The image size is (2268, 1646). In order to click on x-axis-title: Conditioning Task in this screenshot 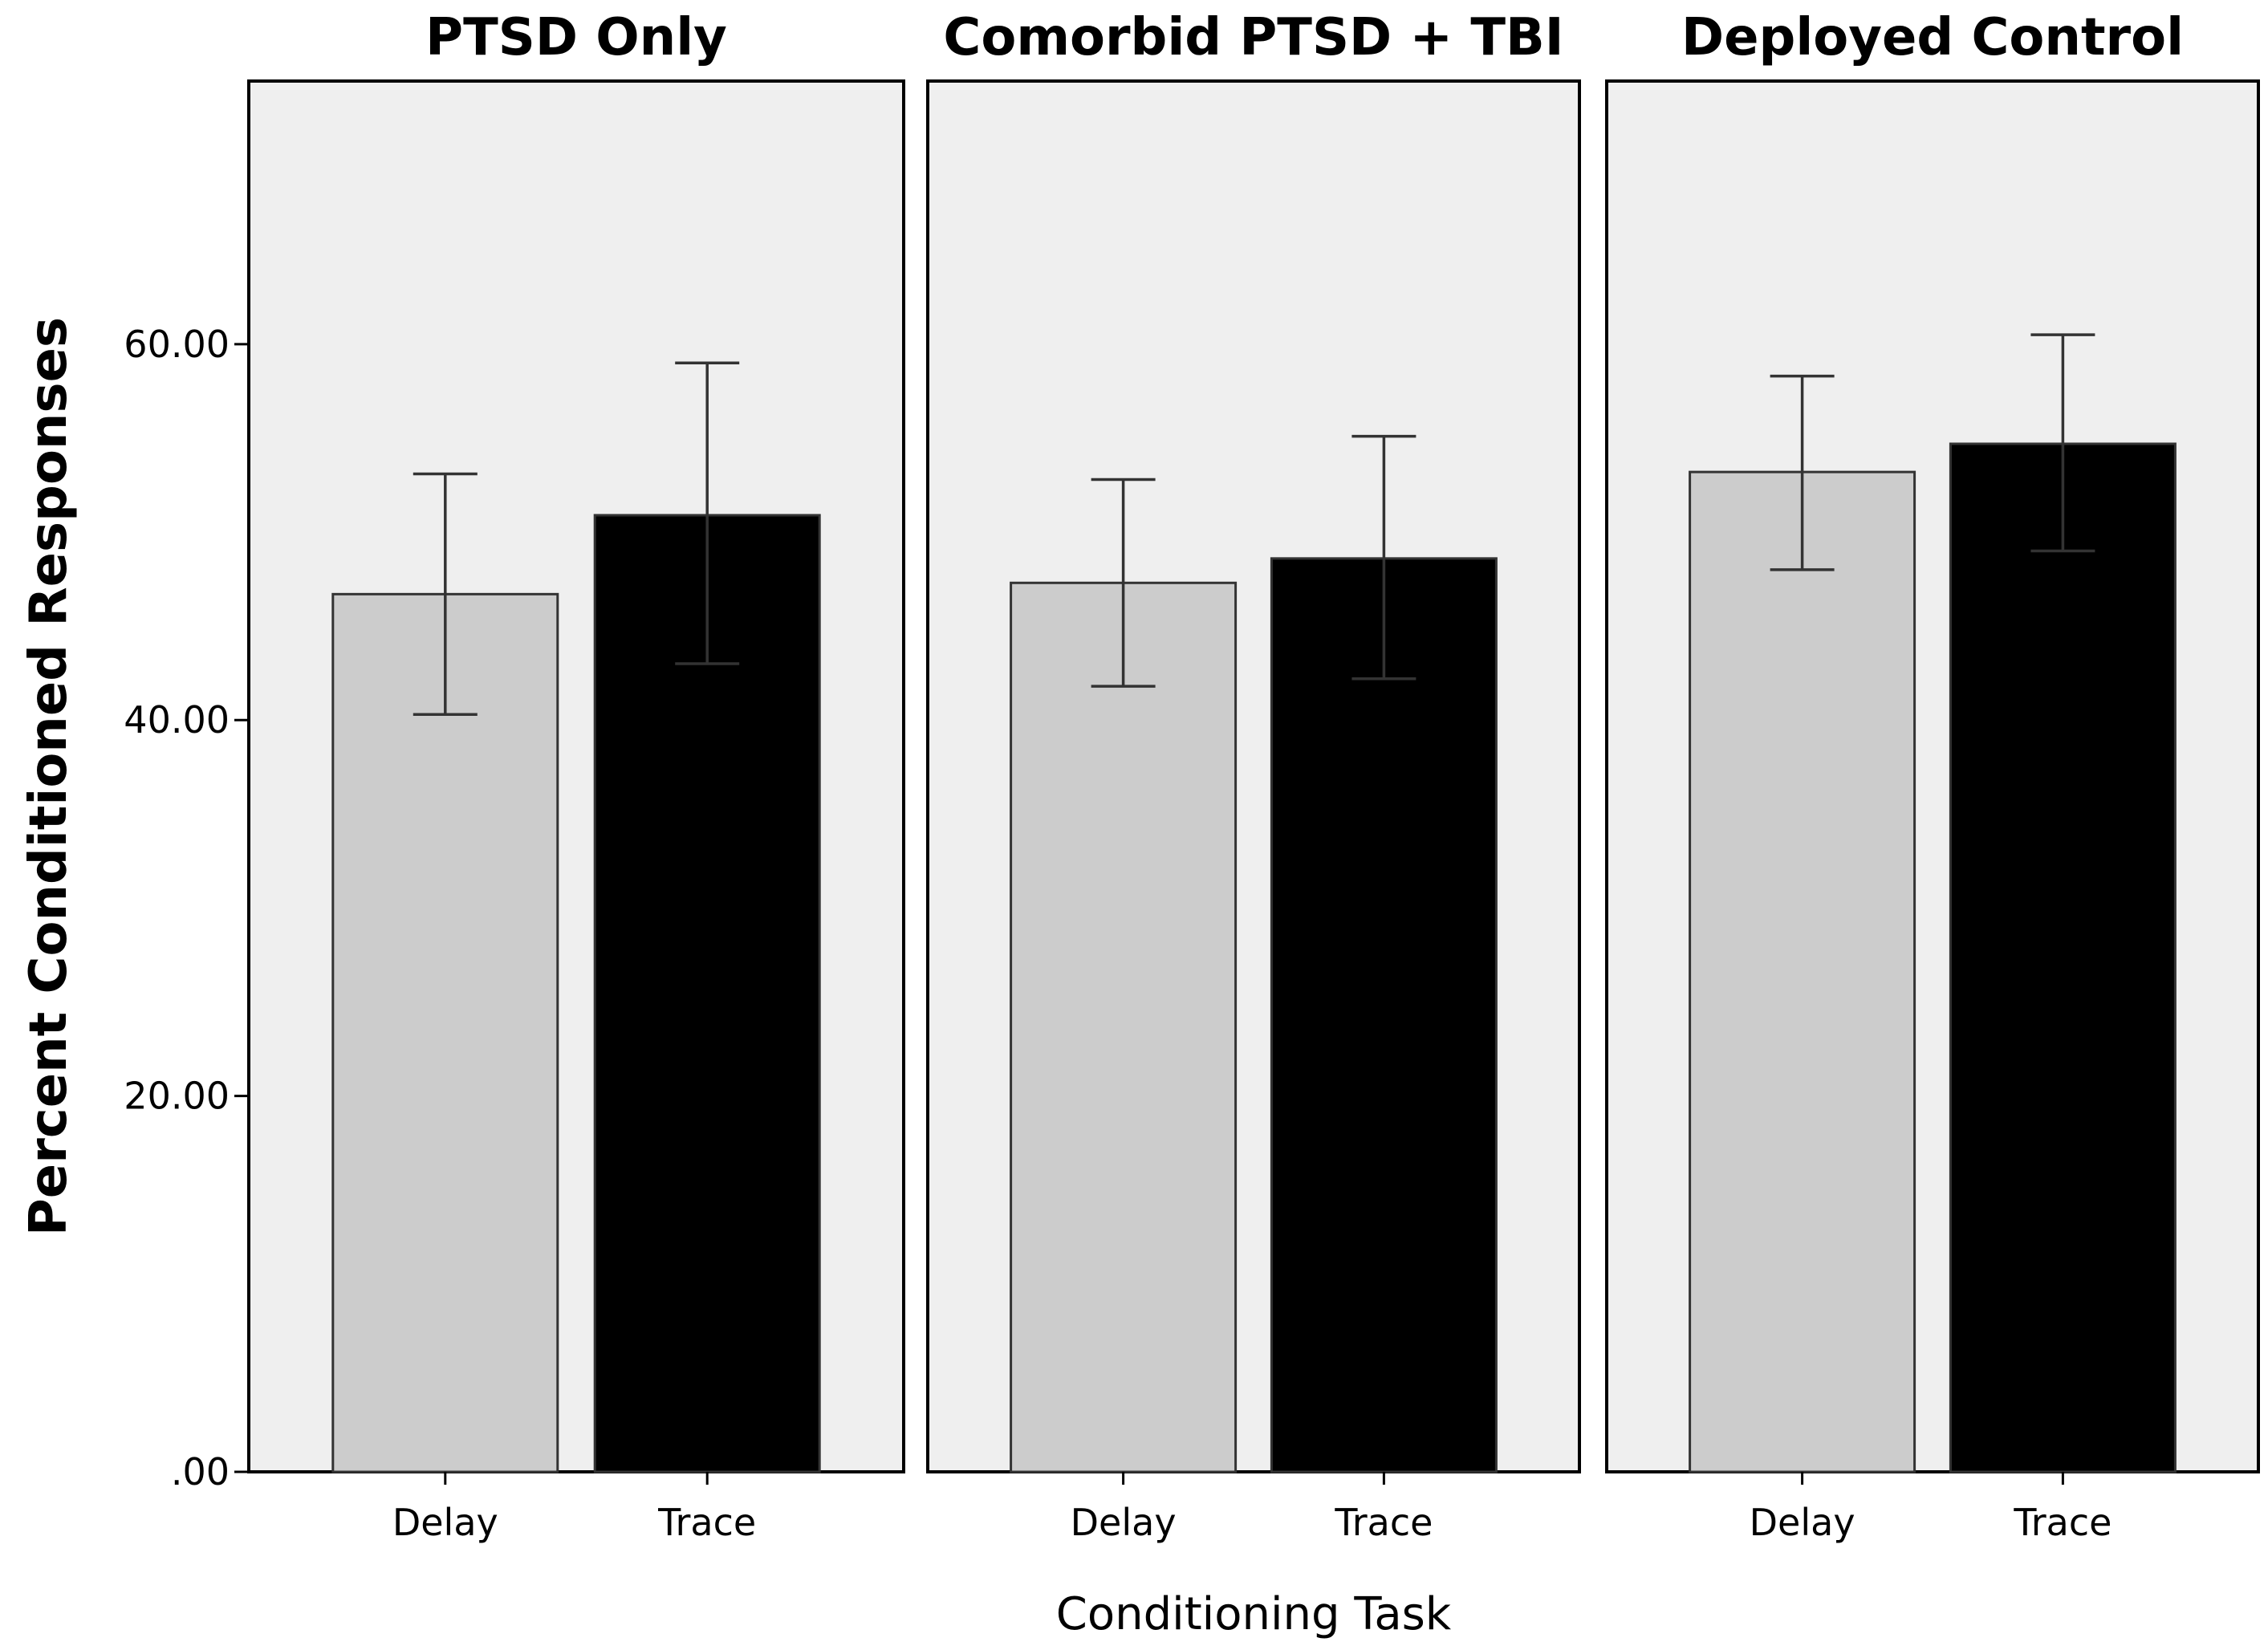, I will do `click(1254, 1614)`.